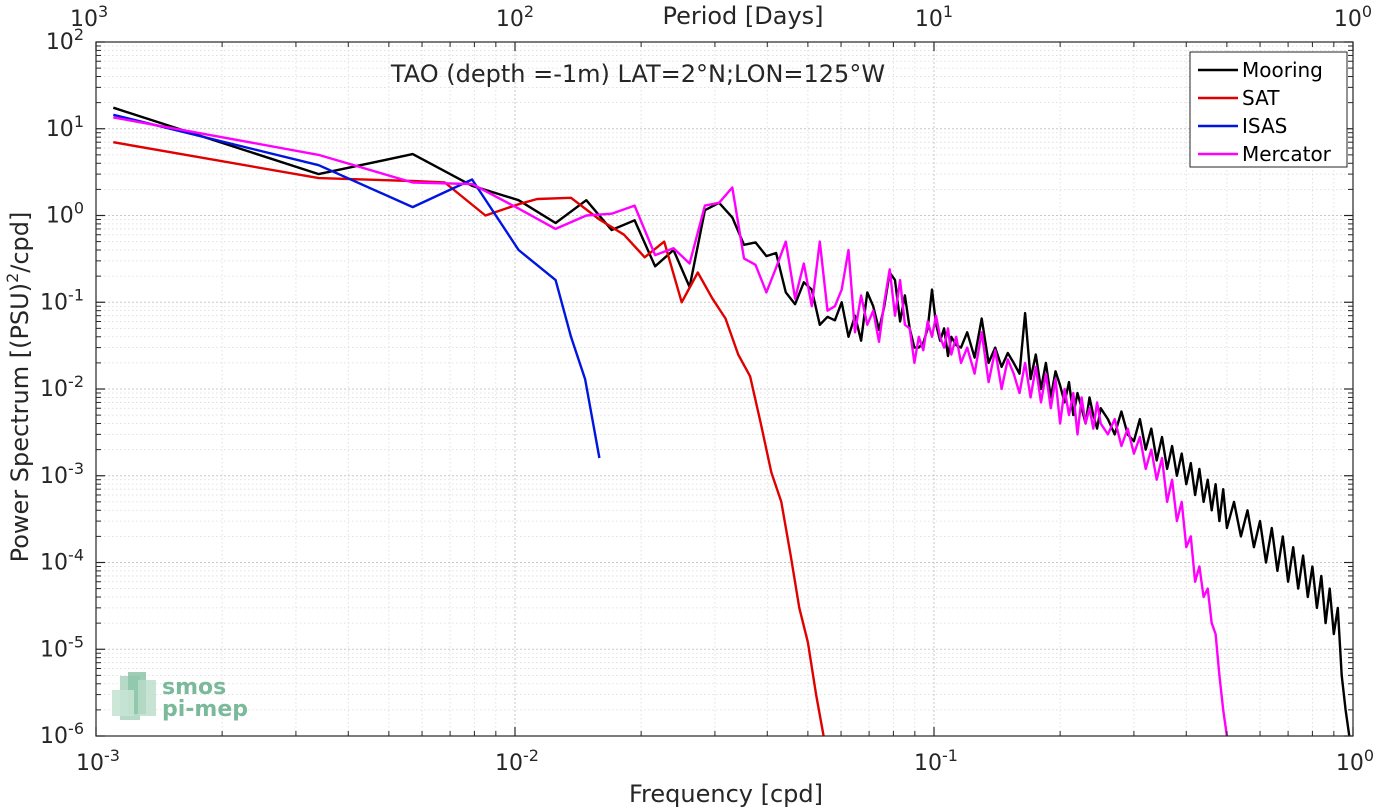 This screenshot has height=809, width=1377. What do you see at coordinates (1367, 11) in the screenshot?
I see `top-tick-label-exponent: 0` at bounding box center [1367, 11].